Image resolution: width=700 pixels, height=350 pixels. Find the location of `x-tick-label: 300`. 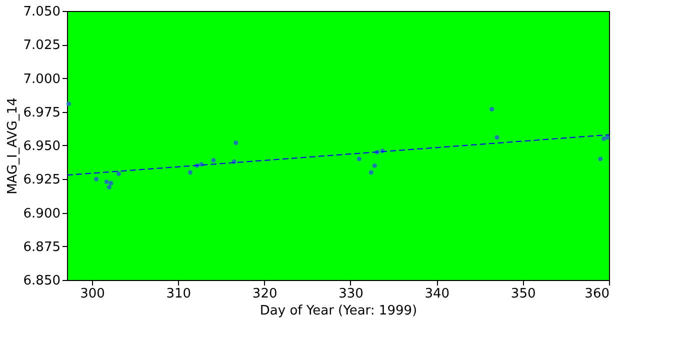

x-tick-label: 300 is located at coordinates (92, 294).